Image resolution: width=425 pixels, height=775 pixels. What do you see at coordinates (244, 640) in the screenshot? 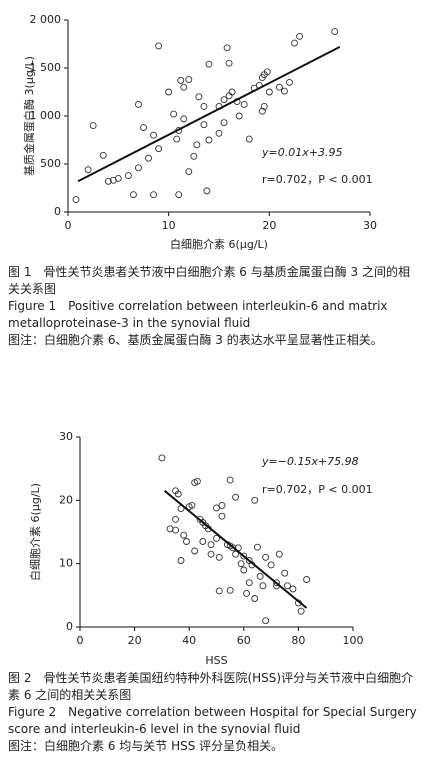
I see `x-tick-label: 60` at bounding box center [244, 640].